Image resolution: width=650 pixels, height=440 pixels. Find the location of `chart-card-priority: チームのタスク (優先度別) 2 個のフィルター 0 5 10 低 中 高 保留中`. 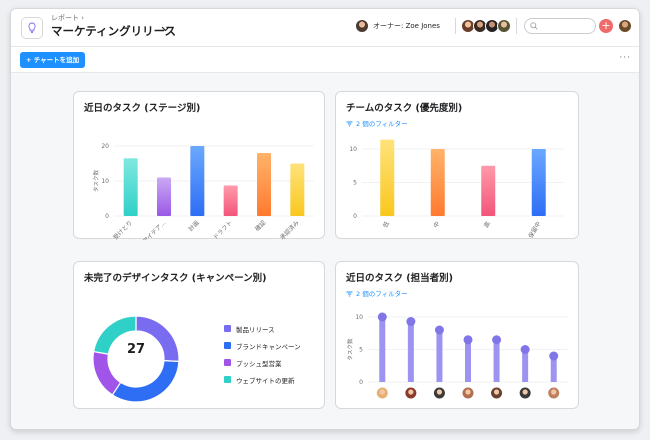

chart-card-priority: チームのタスク (優先度別) 2 個のフィルター 0 5 10 低 中 高 保留中 is located at coordinates (457, 165).